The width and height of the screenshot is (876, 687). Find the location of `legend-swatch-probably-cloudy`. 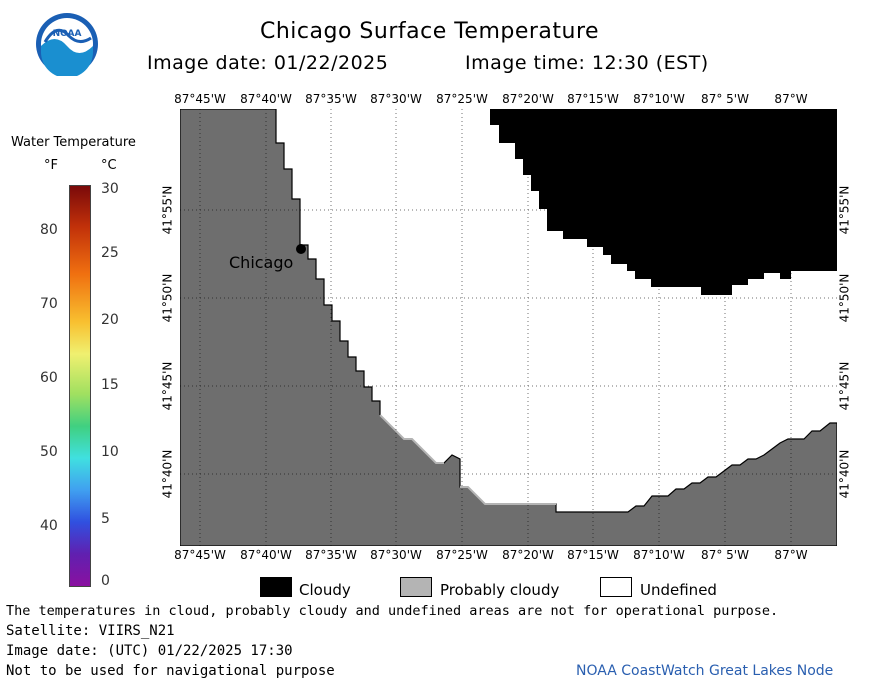

legend-swatch-probably-cloudy is located at coordinates (416, 587).